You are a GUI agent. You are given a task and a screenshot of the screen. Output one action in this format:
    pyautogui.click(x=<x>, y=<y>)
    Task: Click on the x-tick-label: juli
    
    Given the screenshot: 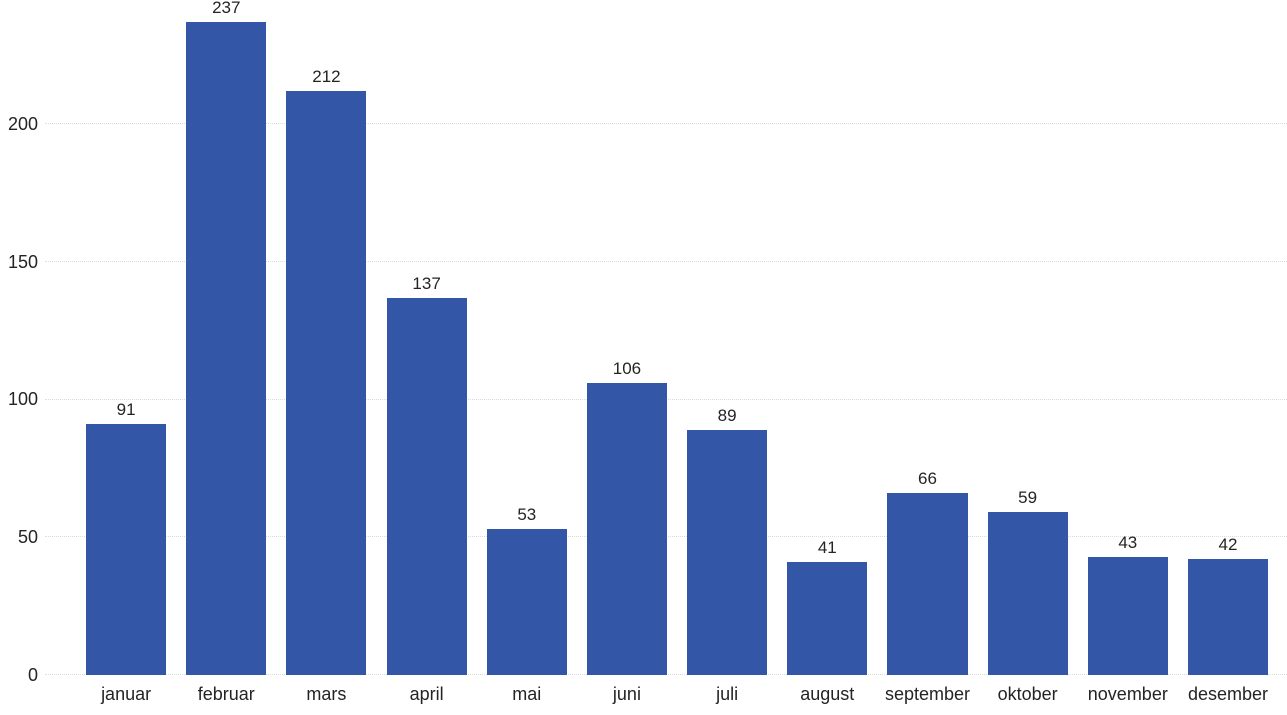 What is the action you would take?
    pyautogui.click(x=727, y=694)
    